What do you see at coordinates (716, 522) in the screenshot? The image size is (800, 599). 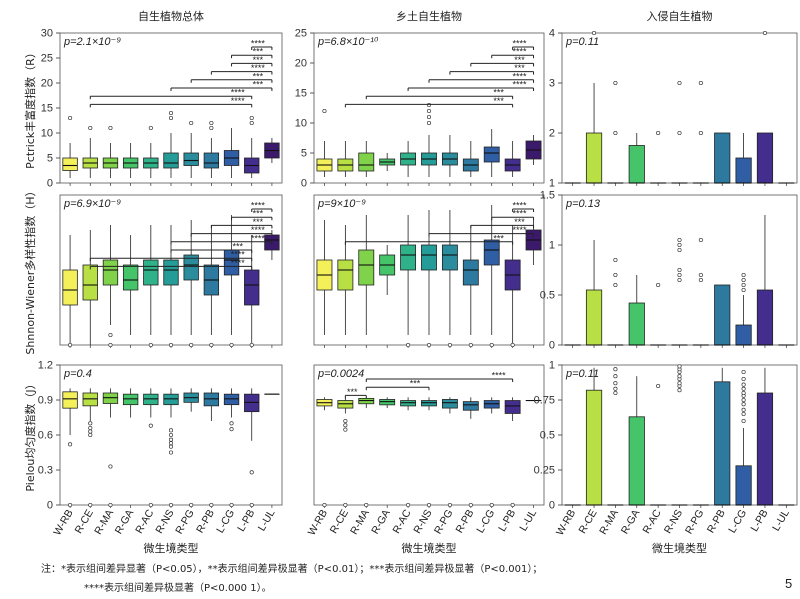 I see `x-tick-label: R-PB` at bounding box center [716, 522].